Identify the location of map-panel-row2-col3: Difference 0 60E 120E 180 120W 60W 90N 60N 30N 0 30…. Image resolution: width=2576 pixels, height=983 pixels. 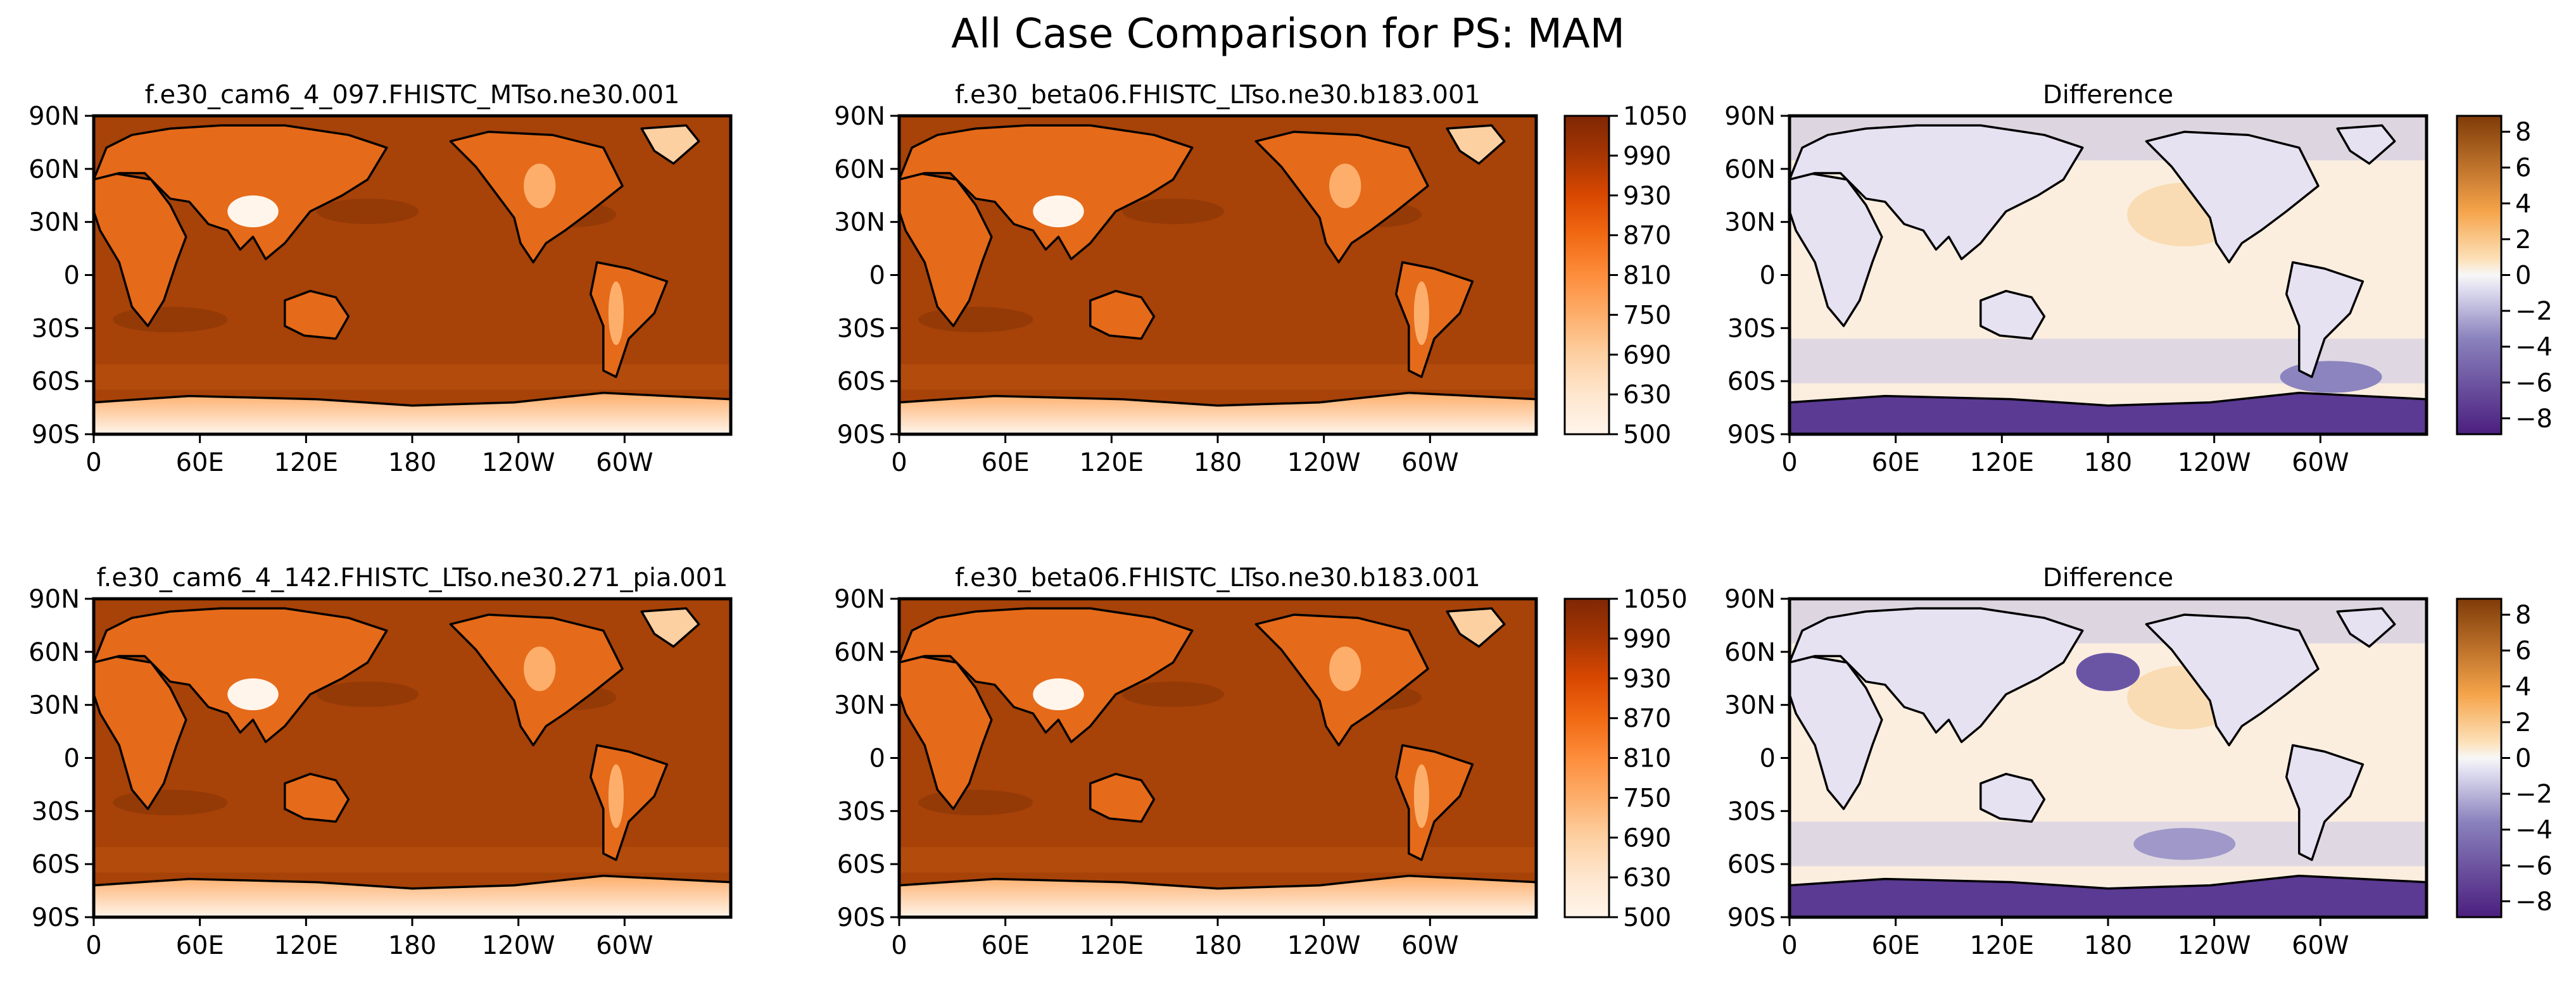
(2138, 761).